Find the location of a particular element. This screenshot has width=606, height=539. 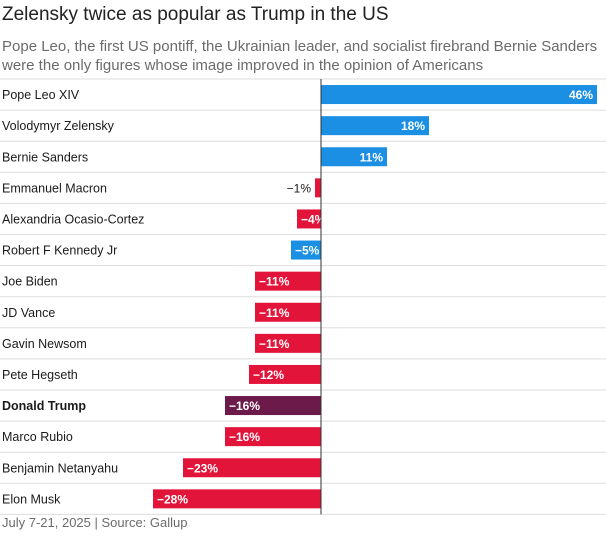

category-label: Alexandria Ocasio-Cortez is located at coordinates (73, 219).